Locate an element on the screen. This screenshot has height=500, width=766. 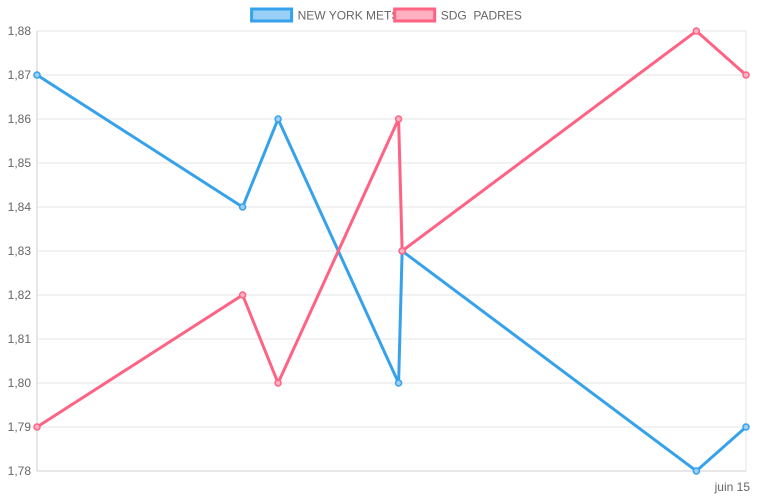
y-tick-label: 1,82 is located at coordinates (20, 295).